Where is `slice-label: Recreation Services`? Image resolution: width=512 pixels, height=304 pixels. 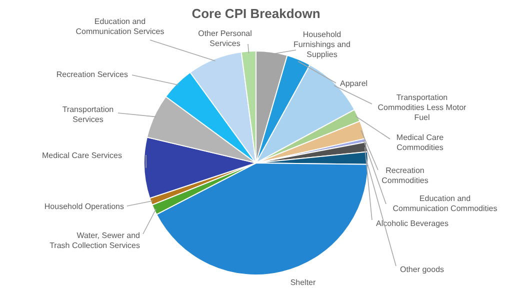
slice-label: Recreation Services is located at coordinates (92, 74).